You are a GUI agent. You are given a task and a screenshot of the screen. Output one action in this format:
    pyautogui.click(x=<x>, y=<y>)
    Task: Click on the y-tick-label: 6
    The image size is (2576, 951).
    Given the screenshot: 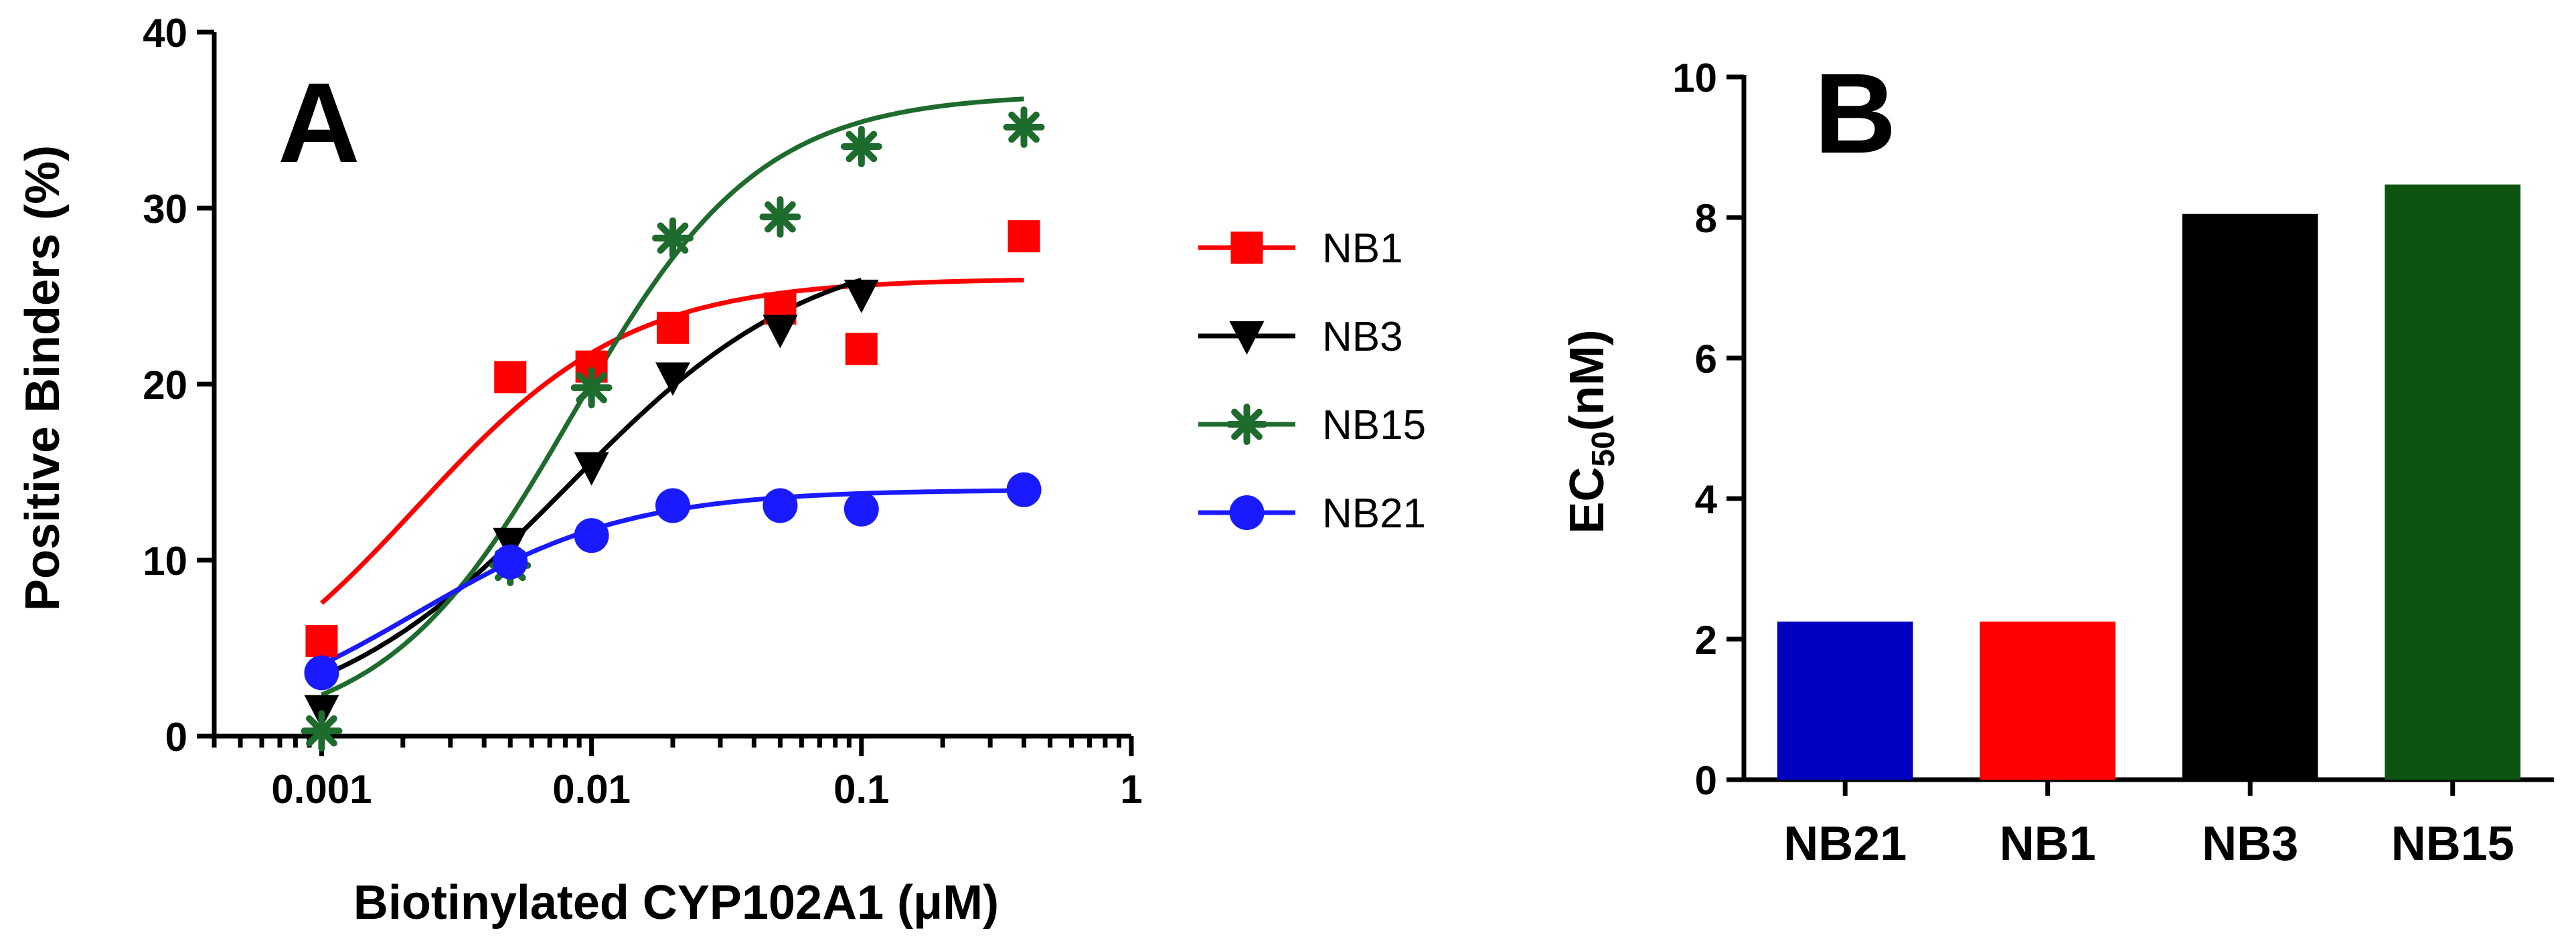 What is the action you would take?
    pyautogui.click(x=1706, y=359)
    